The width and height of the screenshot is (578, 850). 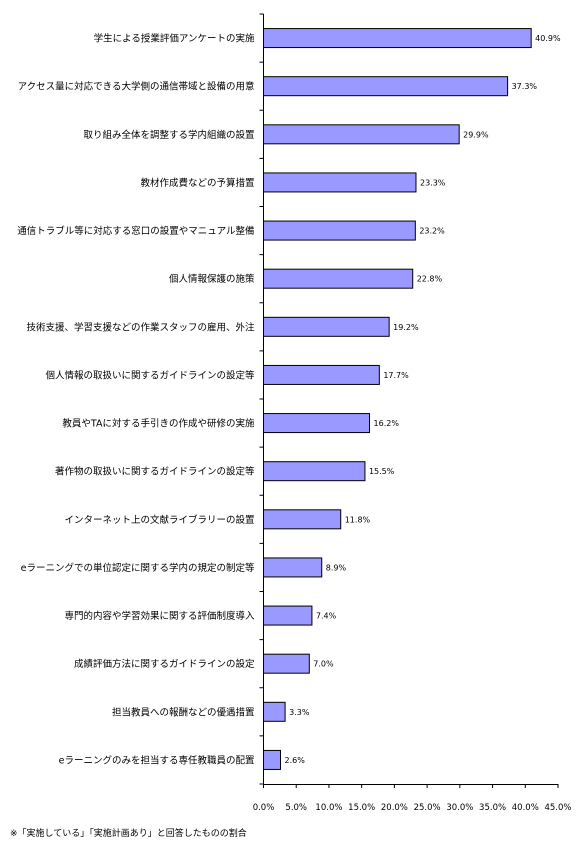 I want to click on category-label: 通信トラブル等に対応する窓口の設置やマニュアル整備, so click(x=135, y=231).